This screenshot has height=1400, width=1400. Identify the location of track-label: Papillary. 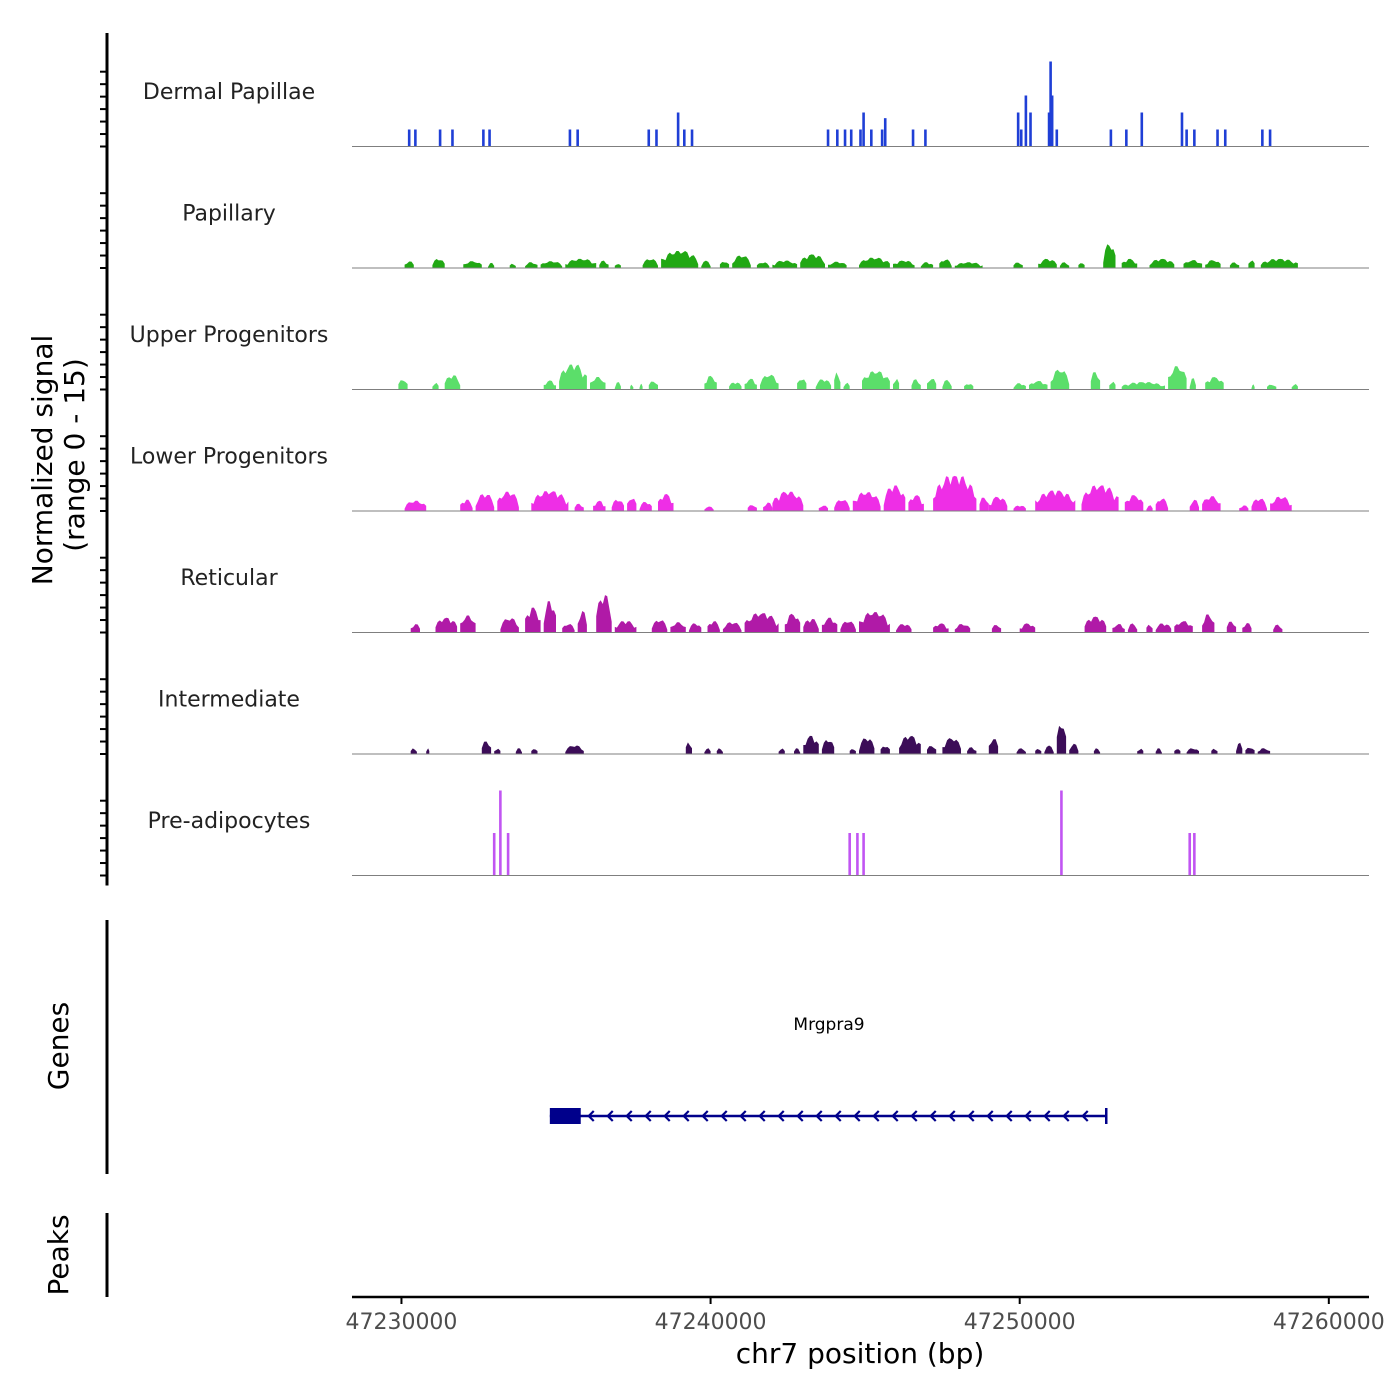
(229, 214).